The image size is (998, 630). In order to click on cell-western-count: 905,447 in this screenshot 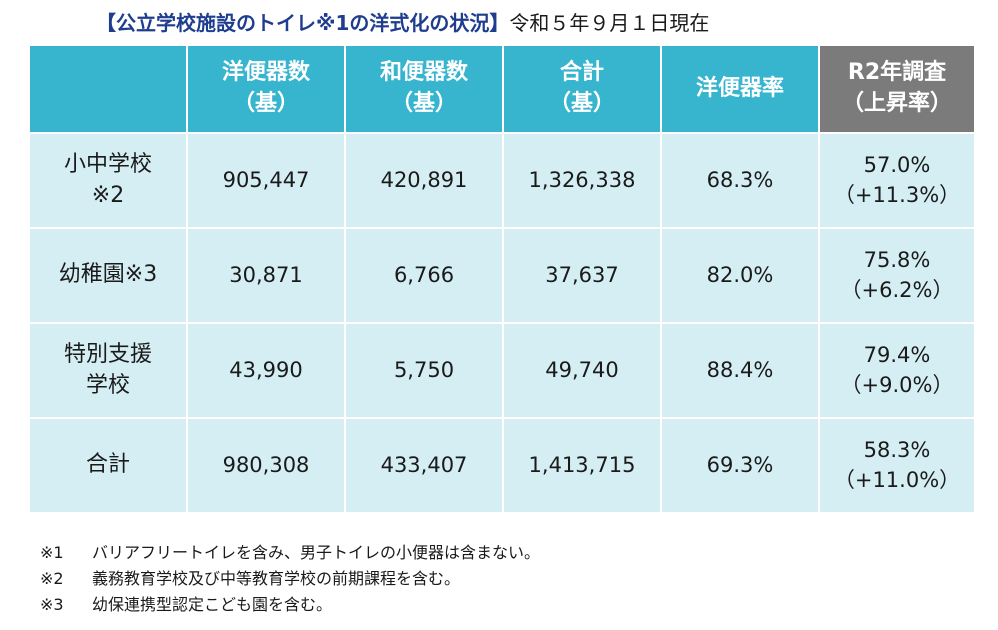, I will do `click(266, 180)`.